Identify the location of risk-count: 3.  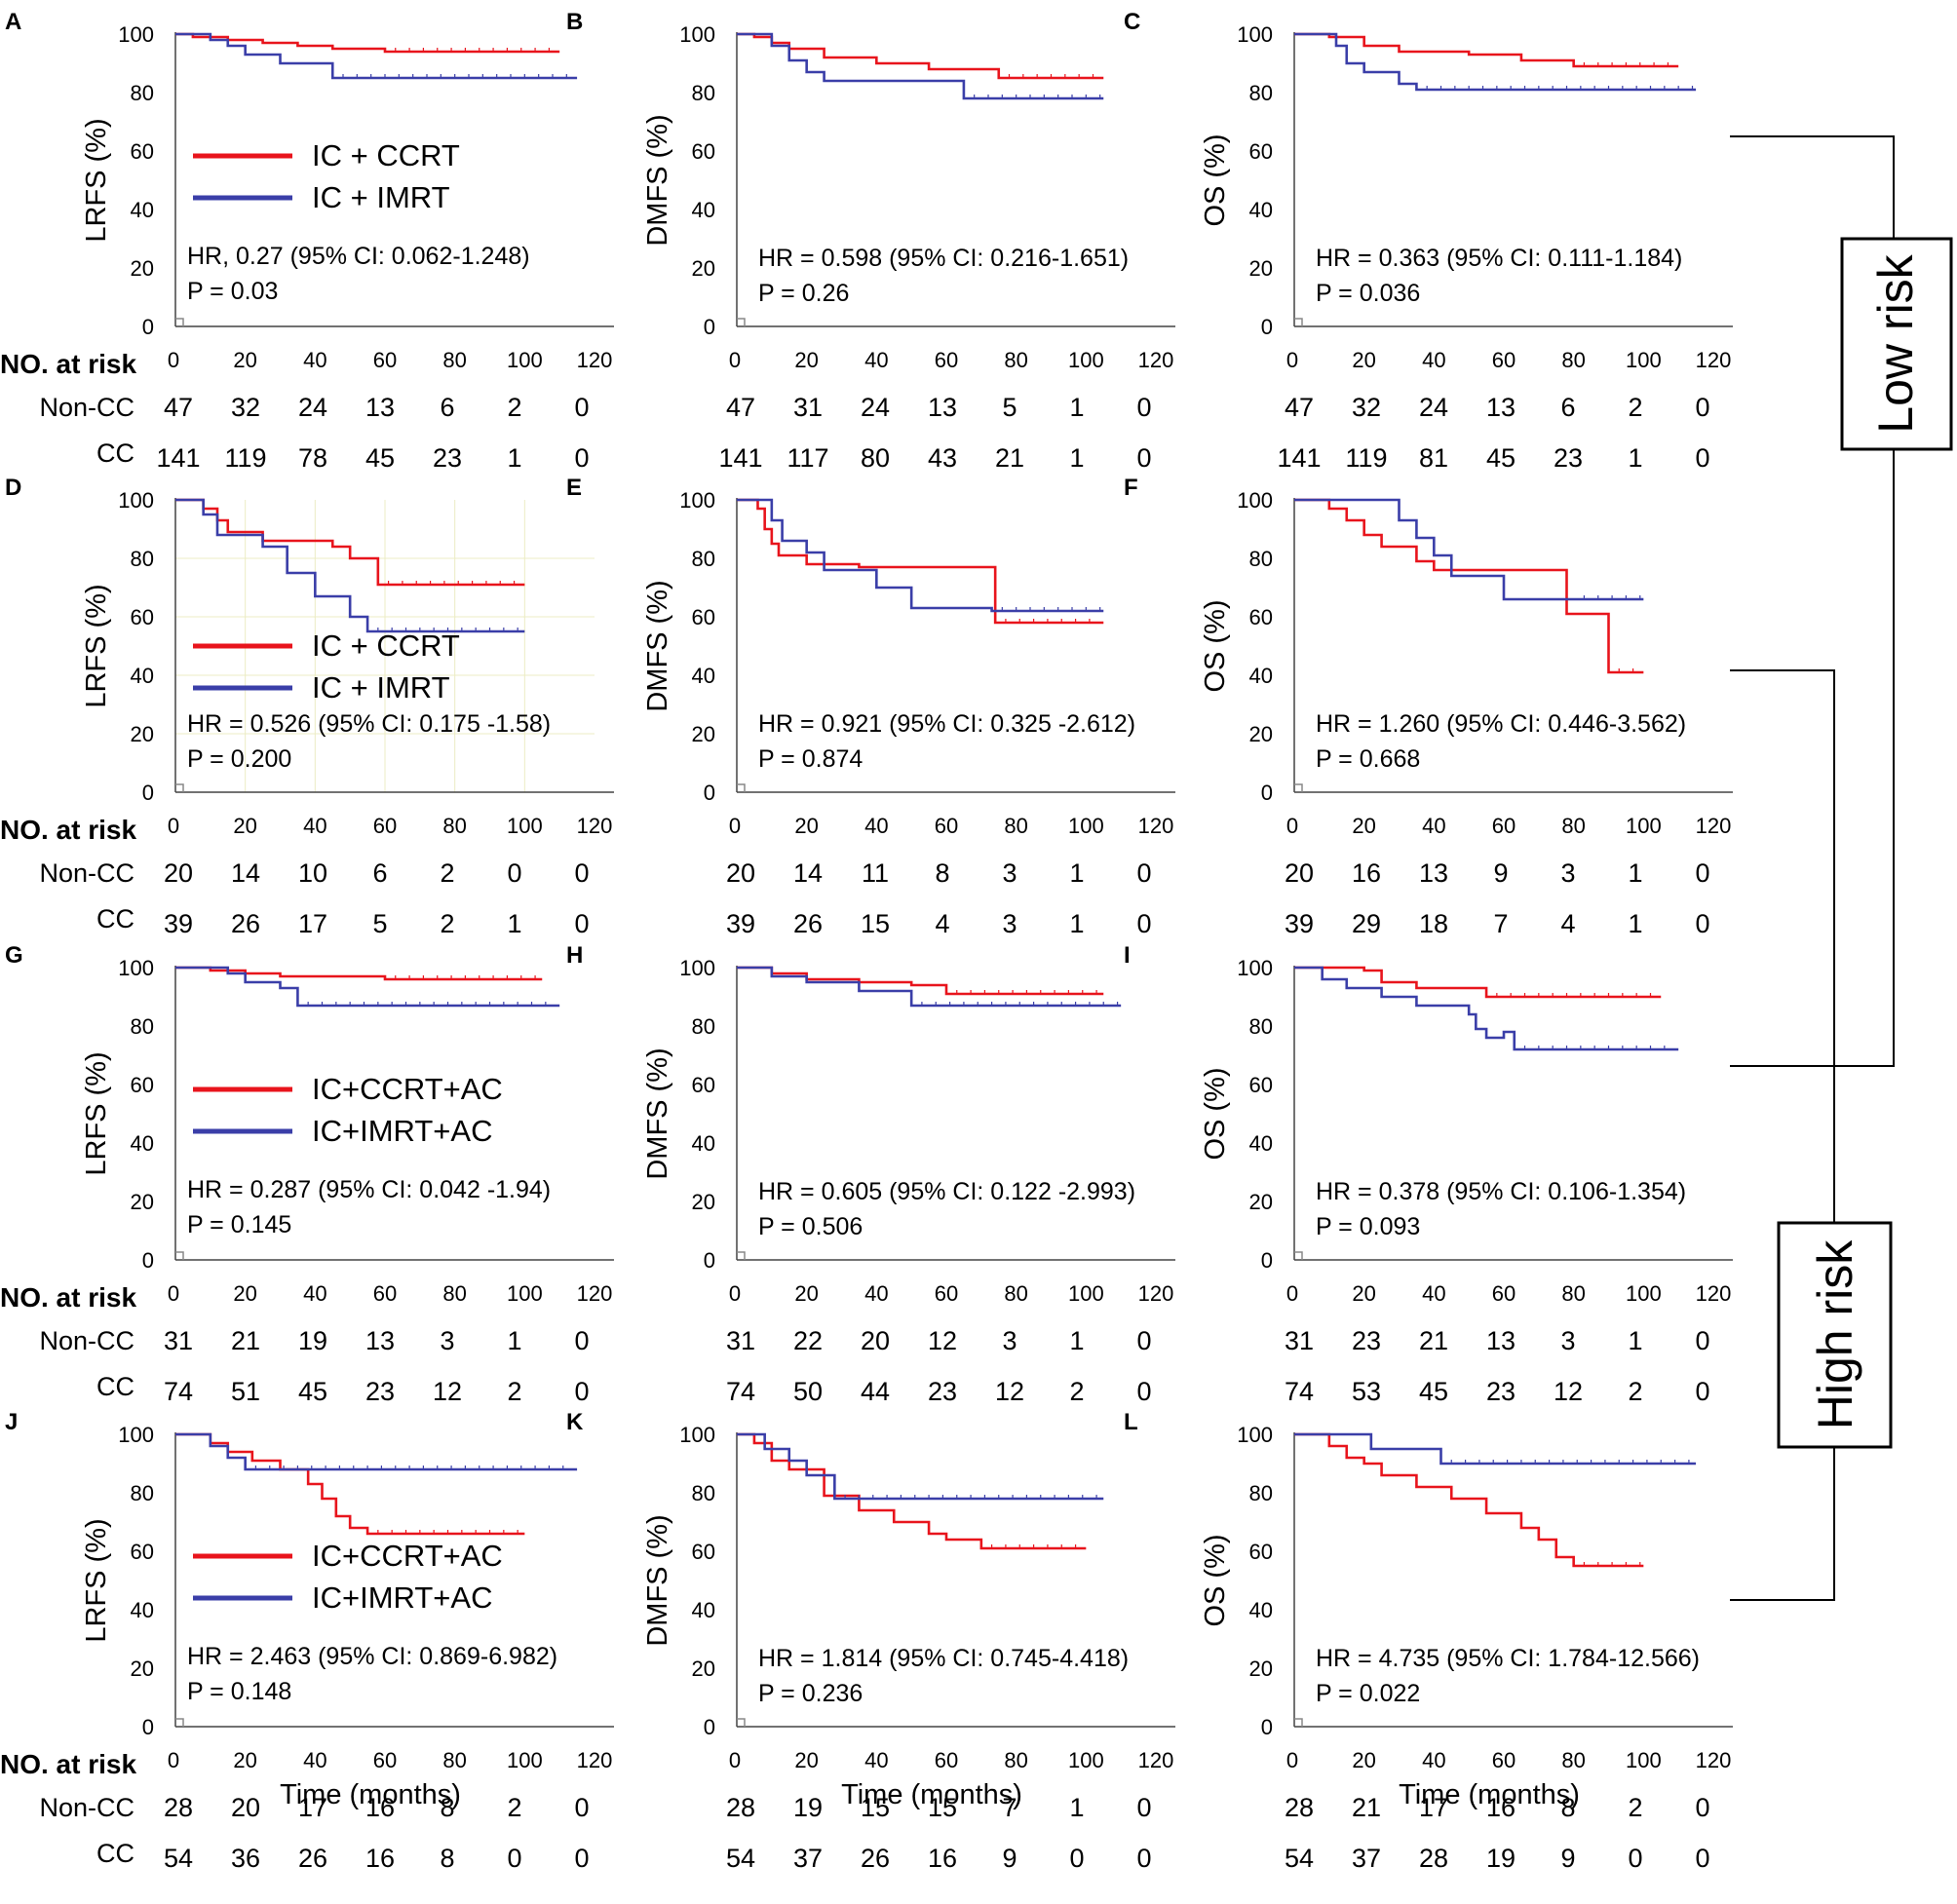
(447, 1340).